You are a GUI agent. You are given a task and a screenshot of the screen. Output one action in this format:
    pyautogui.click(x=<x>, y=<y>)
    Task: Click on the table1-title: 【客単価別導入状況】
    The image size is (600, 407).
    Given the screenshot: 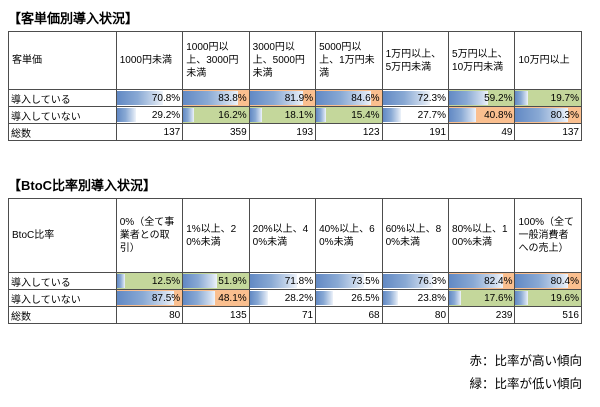 What is the action you would take?
    pyautogui.click(x=73, y=18)
    